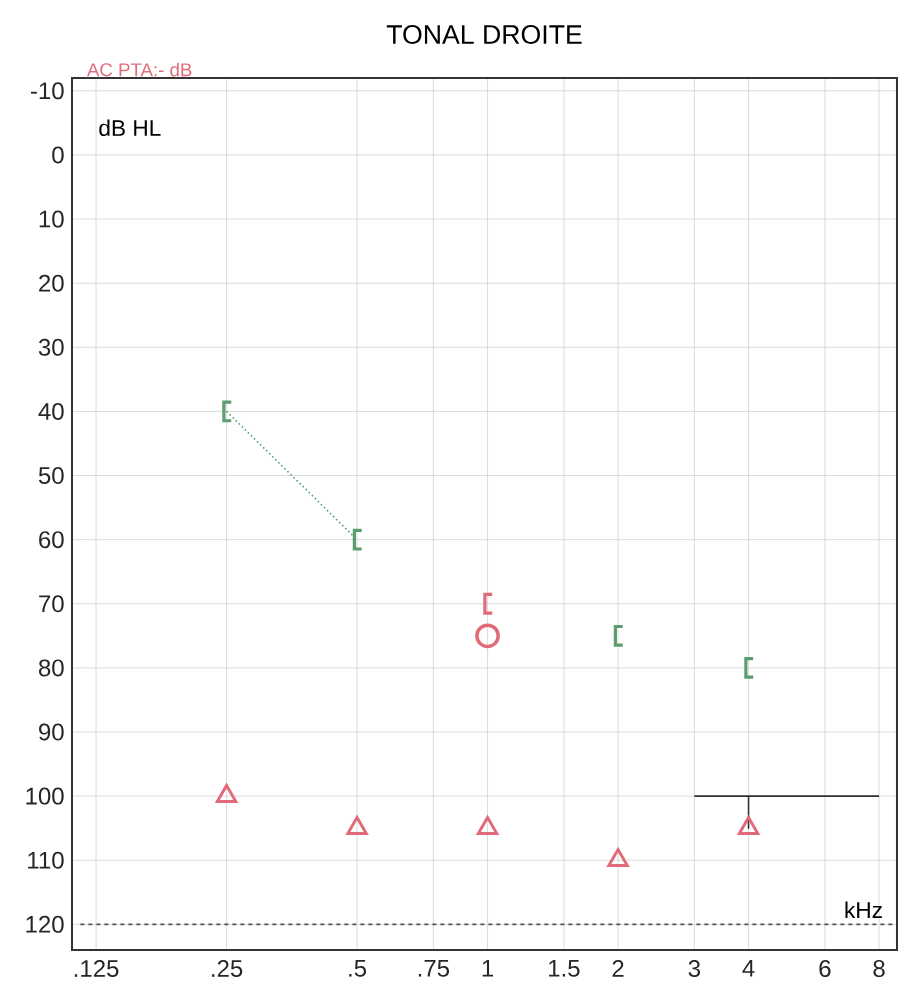 The height and width of the screenshot is (1008, 907). What do you see at coordinates (694, 969) in the screenshot?
I see `x-tick-label: 3` at bounding box center [694, 969].